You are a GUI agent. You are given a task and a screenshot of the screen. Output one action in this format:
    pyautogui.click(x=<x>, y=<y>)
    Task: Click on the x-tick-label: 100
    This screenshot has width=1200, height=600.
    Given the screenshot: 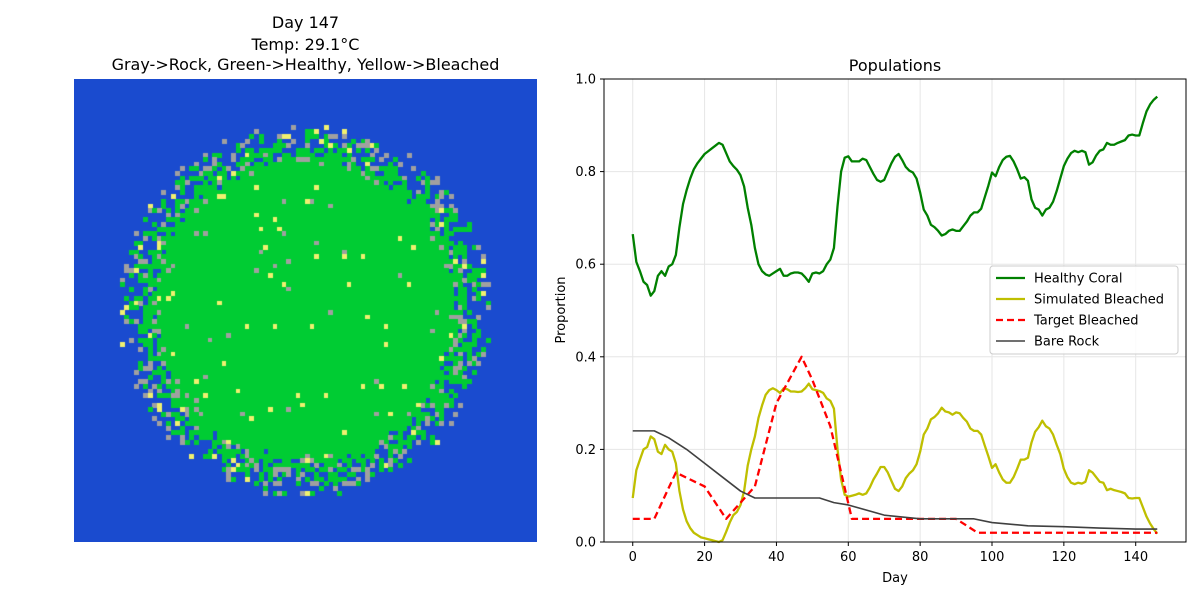 What is the action you would take?
    pyautogui.click(x=992, y=557)
    